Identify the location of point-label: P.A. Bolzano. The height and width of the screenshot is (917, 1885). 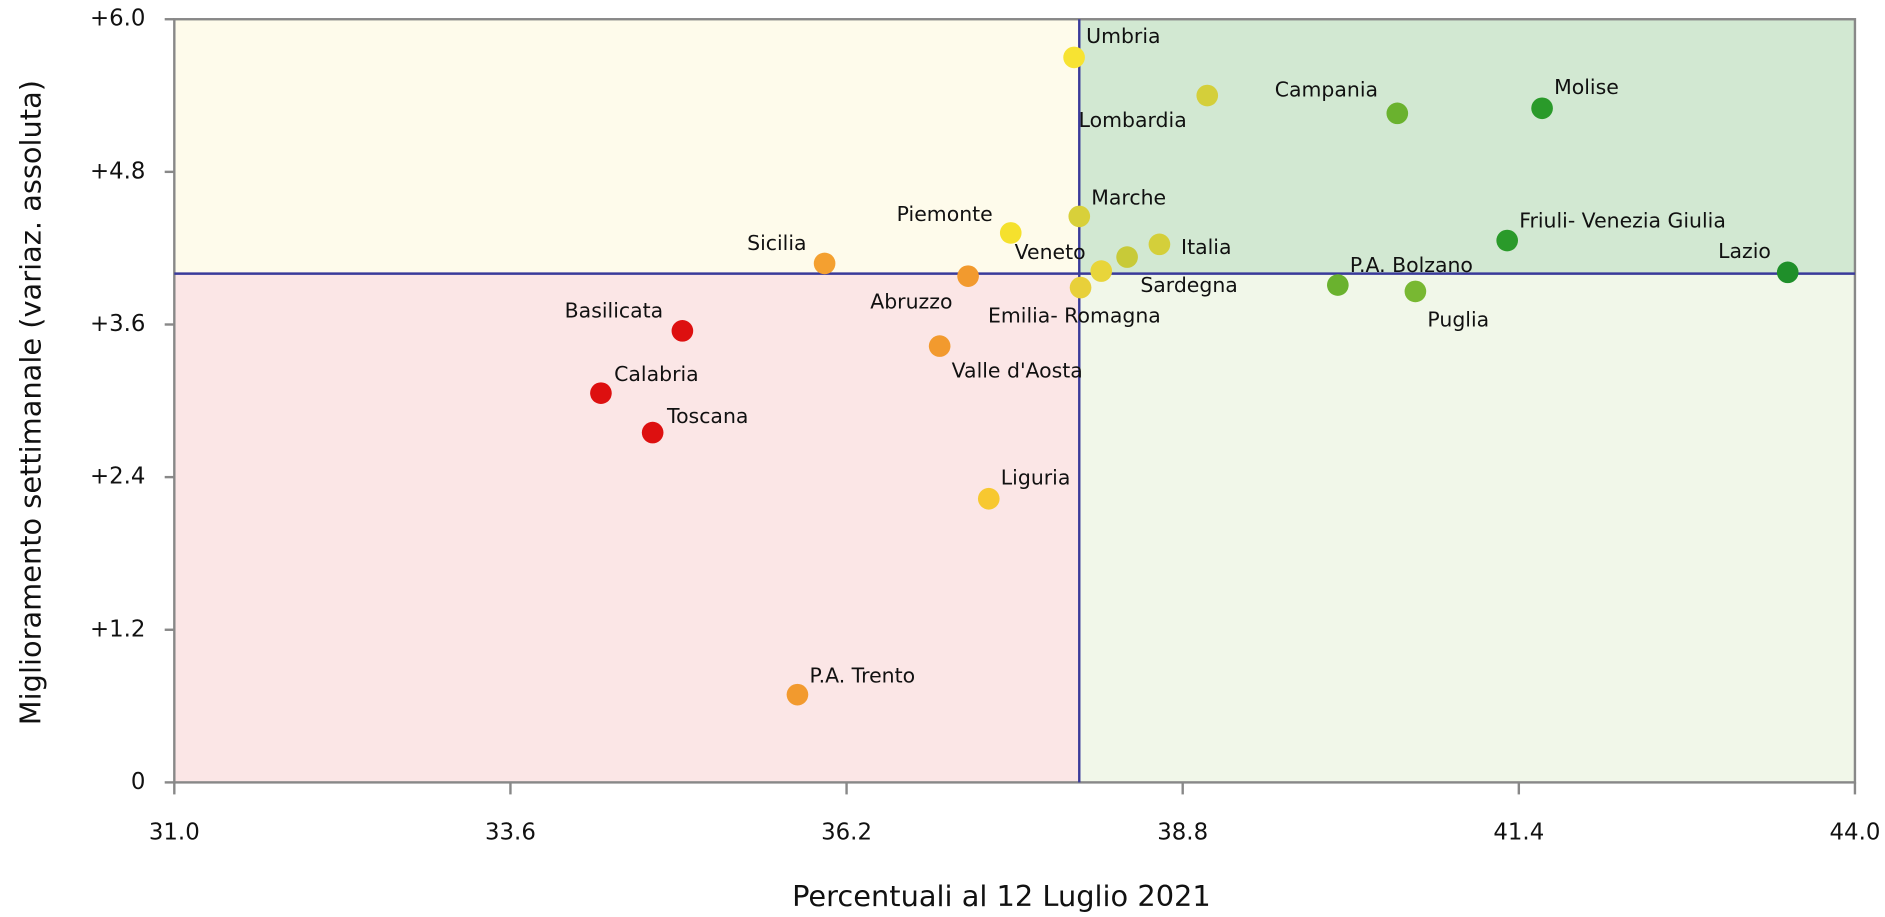
(1411, 265).